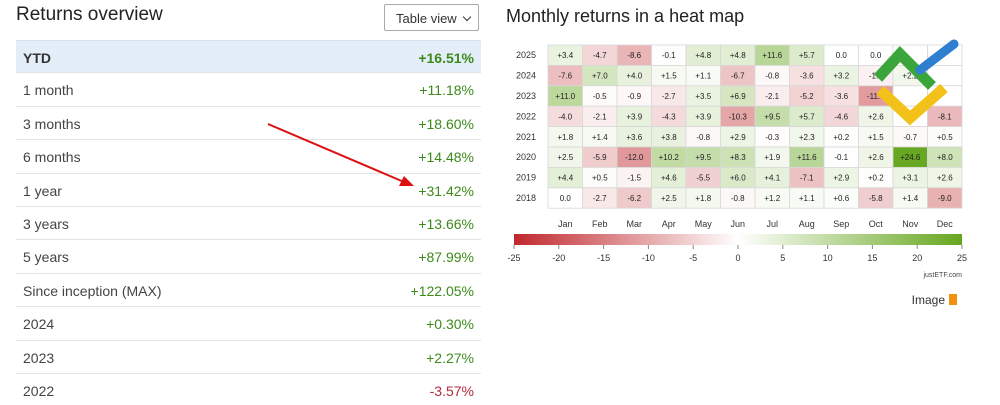 Image resolution: width=1000 pixels, height=405 pixels. Describe the element at coordinates (872, 258) in the screenshot. I see `colorbar-tick-label: 15` at that location.